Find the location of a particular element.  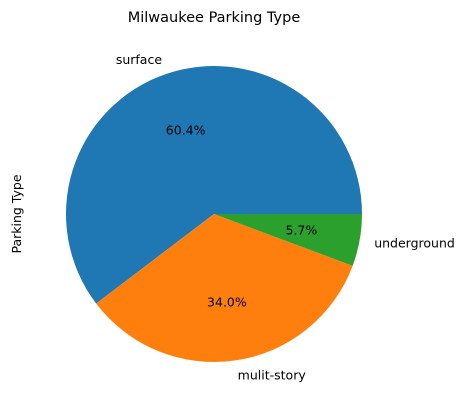

pie-percent-label: 5.7% is located at coordinates (302, 229).